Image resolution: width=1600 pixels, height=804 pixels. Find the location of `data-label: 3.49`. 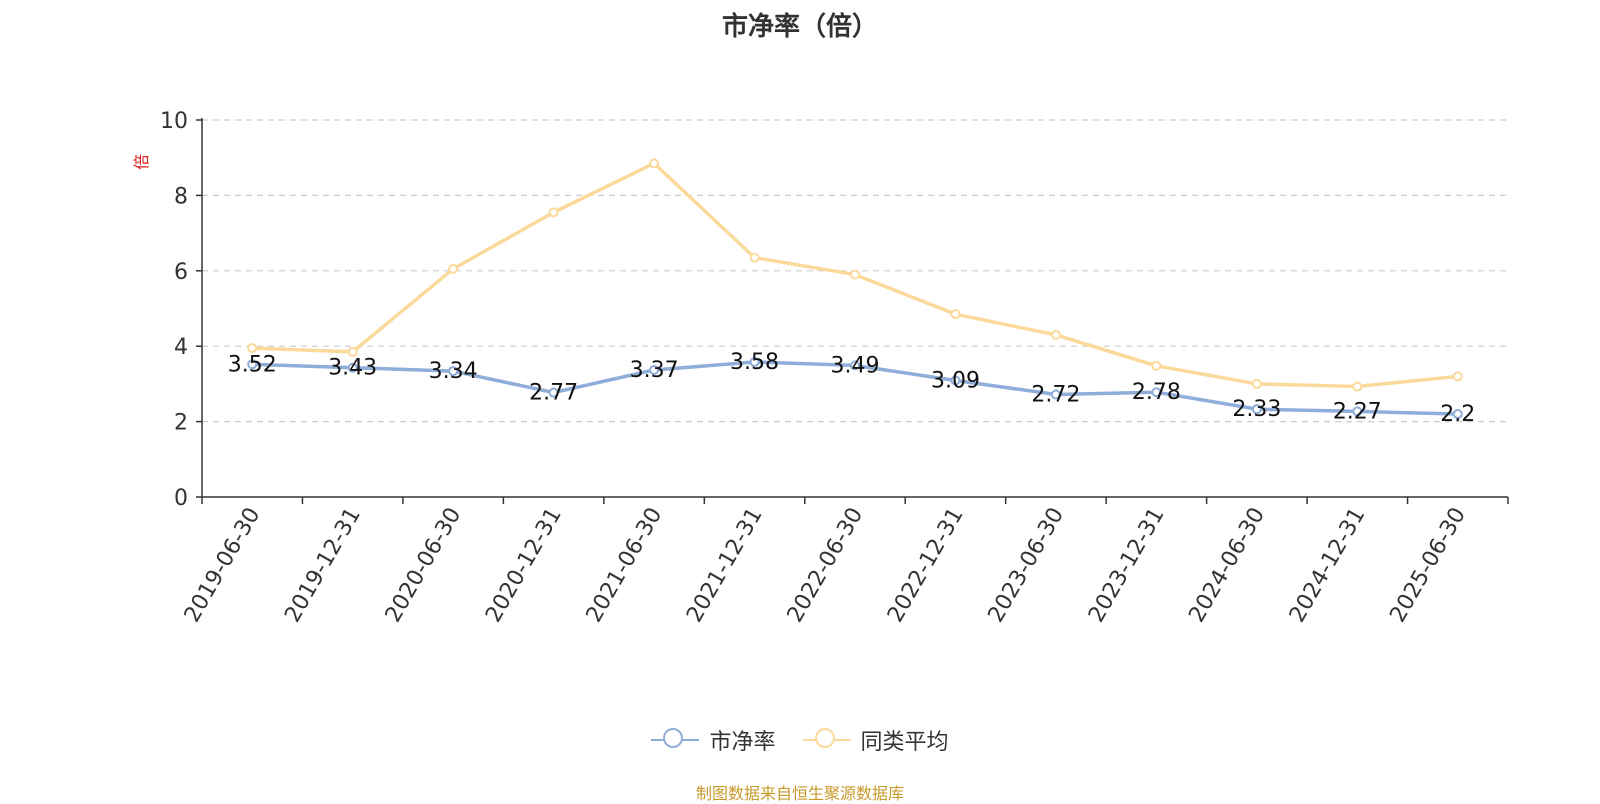

data-label: 3.49 is located at coordinates (855, 365).